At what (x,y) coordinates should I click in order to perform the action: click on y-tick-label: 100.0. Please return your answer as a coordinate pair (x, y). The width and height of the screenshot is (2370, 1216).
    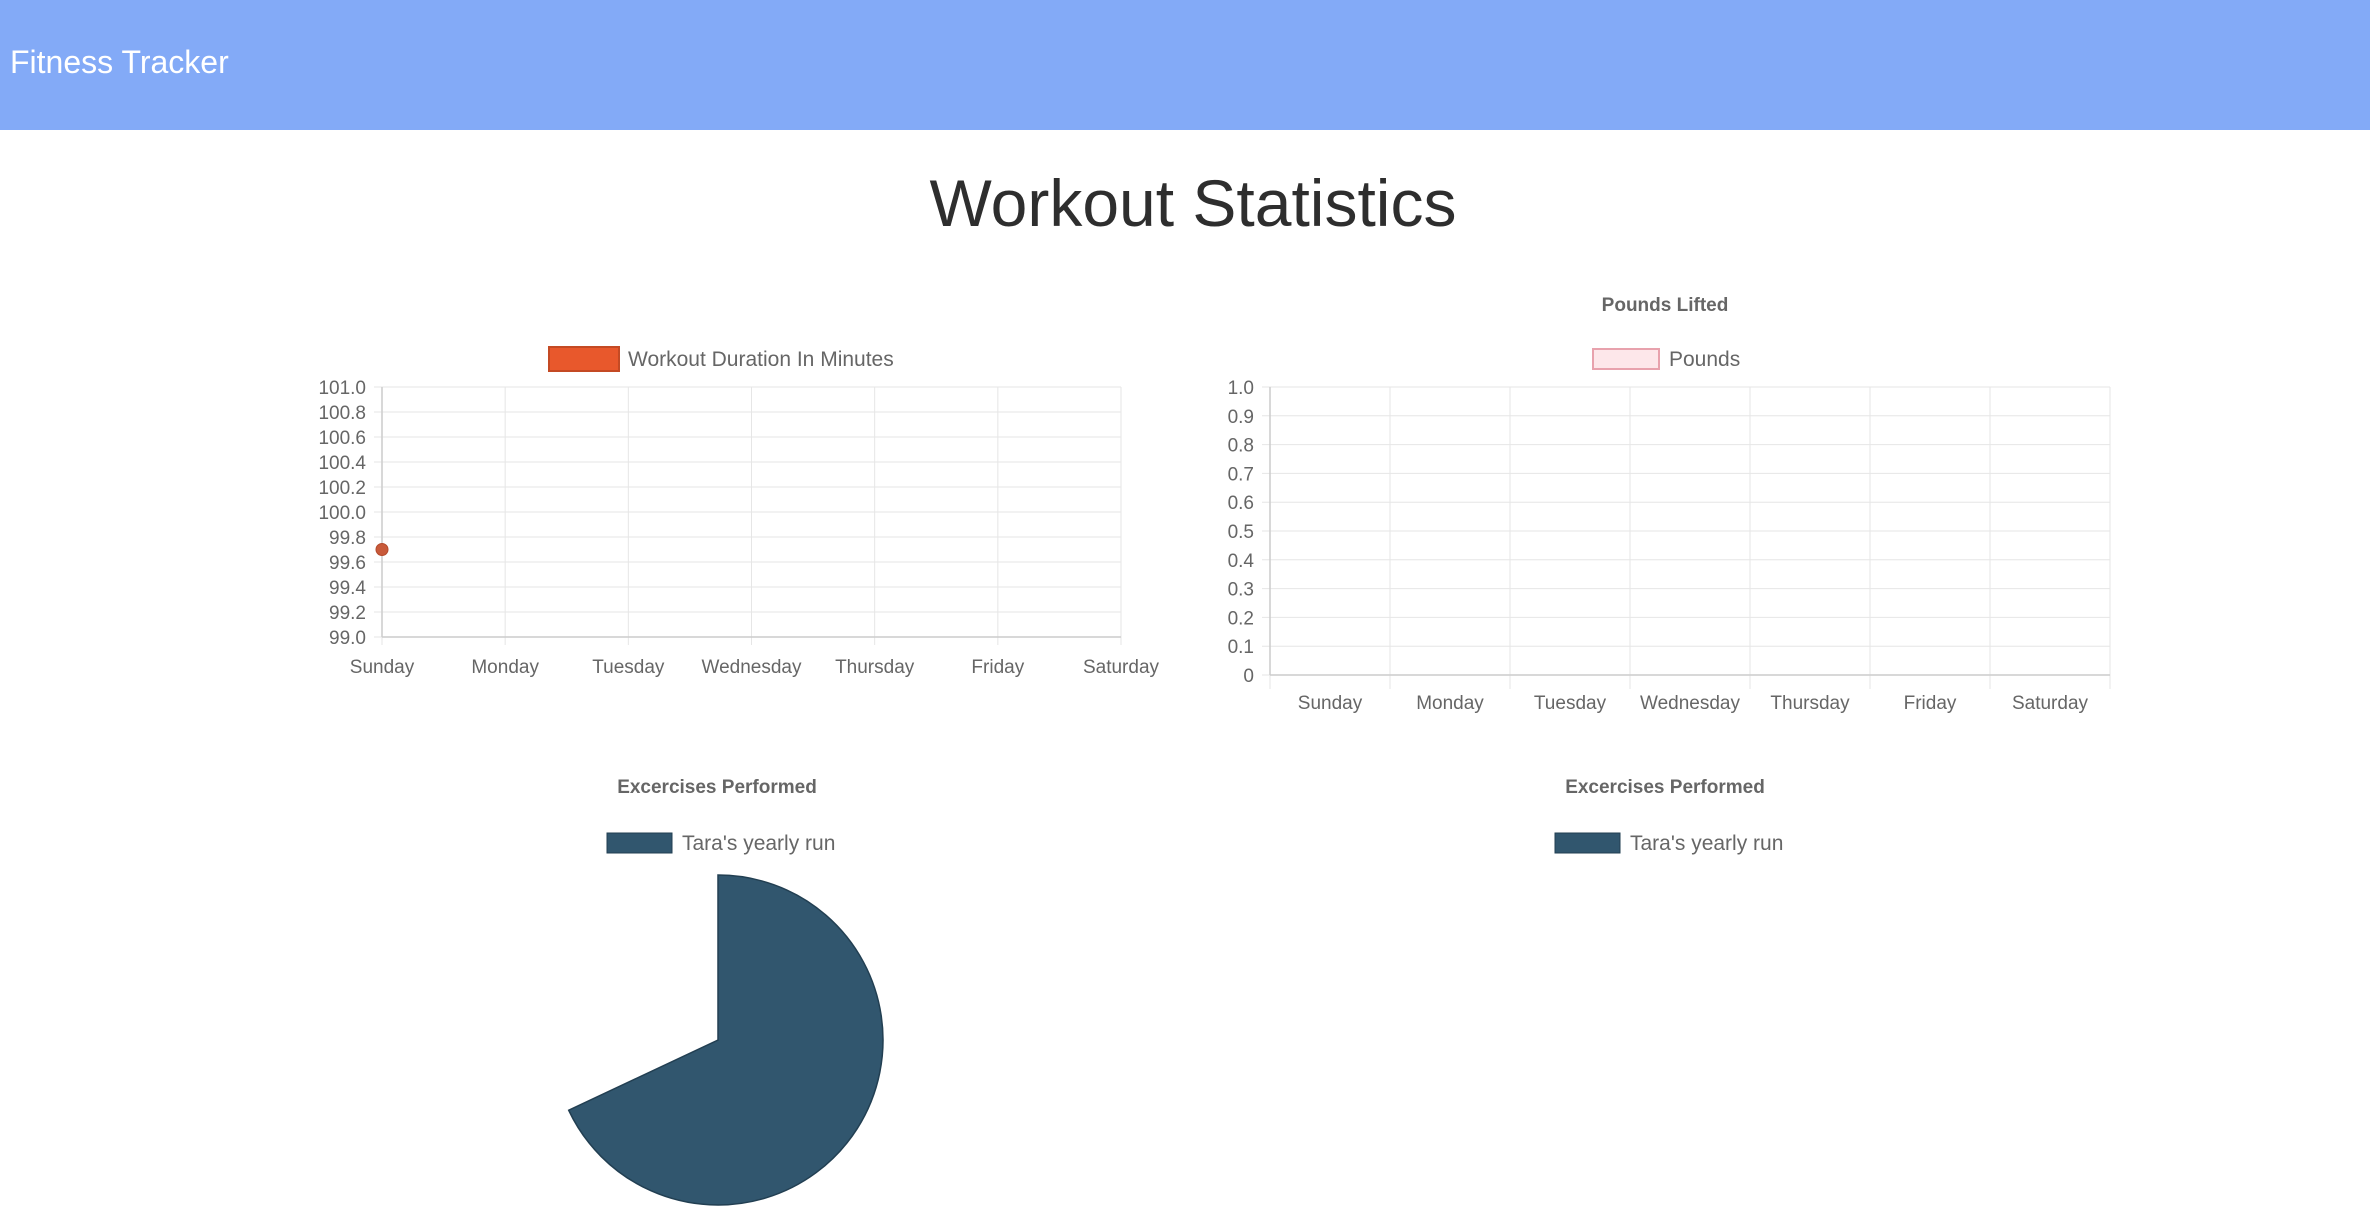
    Looking at the image, I should click on (342, 513).